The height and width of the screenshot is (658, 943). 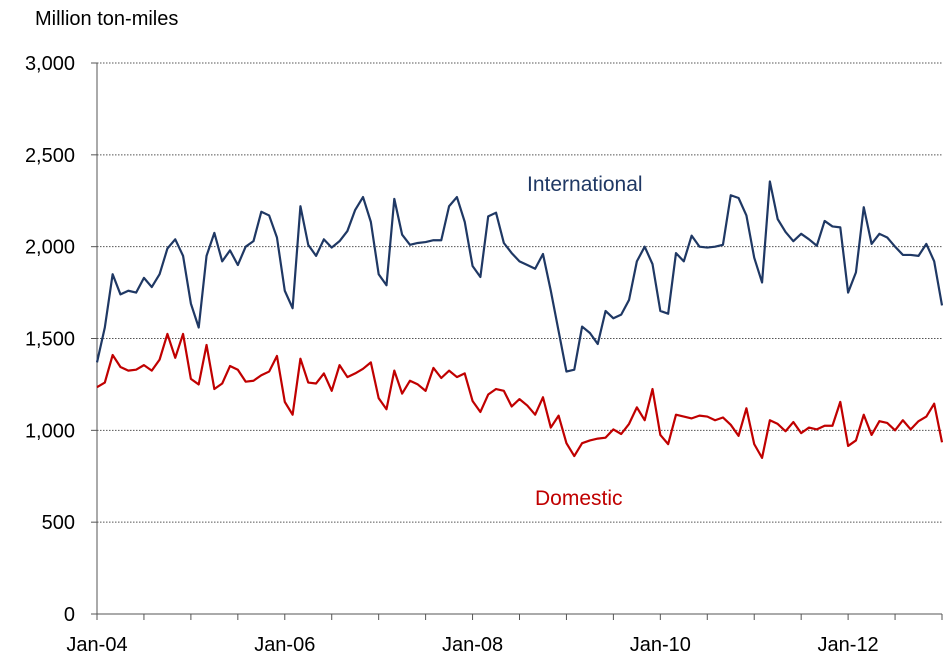 I want to click on y-tick-labels: 0 500 1,000 1,500 2,000 2,500 3,000, so click(x=50, y=339).